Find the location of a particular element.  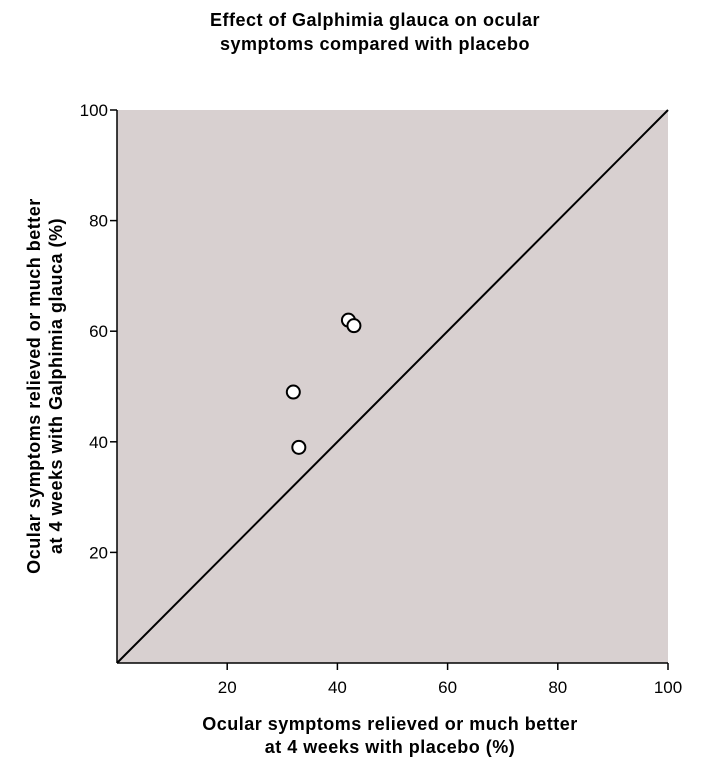

x-tick-label: 20 is located at coordinates (227, 687).